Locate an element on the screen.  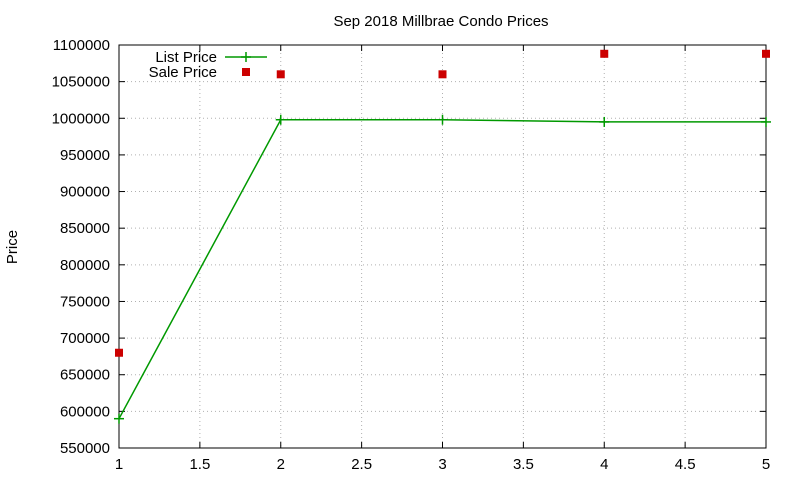
y-tick-label: 650000 is located at coordinates (85, 375).